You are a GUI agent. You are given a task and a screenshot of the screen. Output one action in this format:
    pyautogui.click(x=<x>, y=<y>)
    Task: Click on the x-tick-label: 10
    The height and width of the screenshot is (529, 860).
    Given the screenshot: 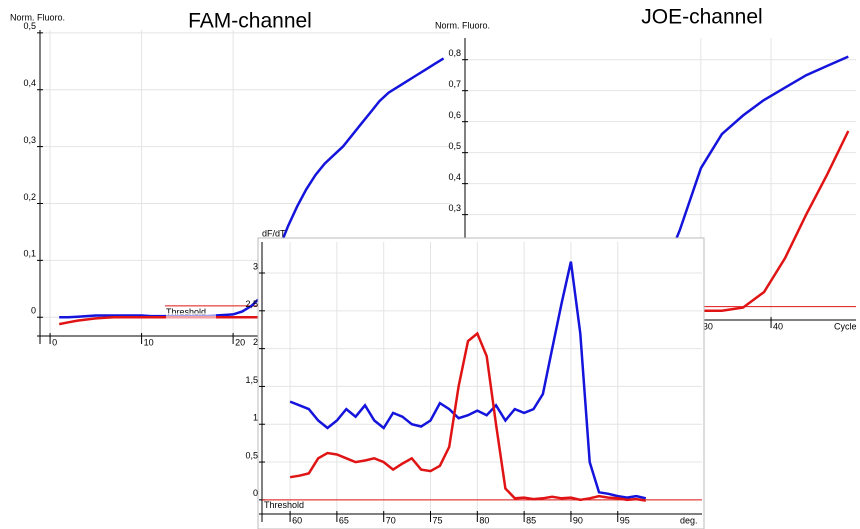 What is the action you would take?
    pyautogui.click(x=149, y=342)
    